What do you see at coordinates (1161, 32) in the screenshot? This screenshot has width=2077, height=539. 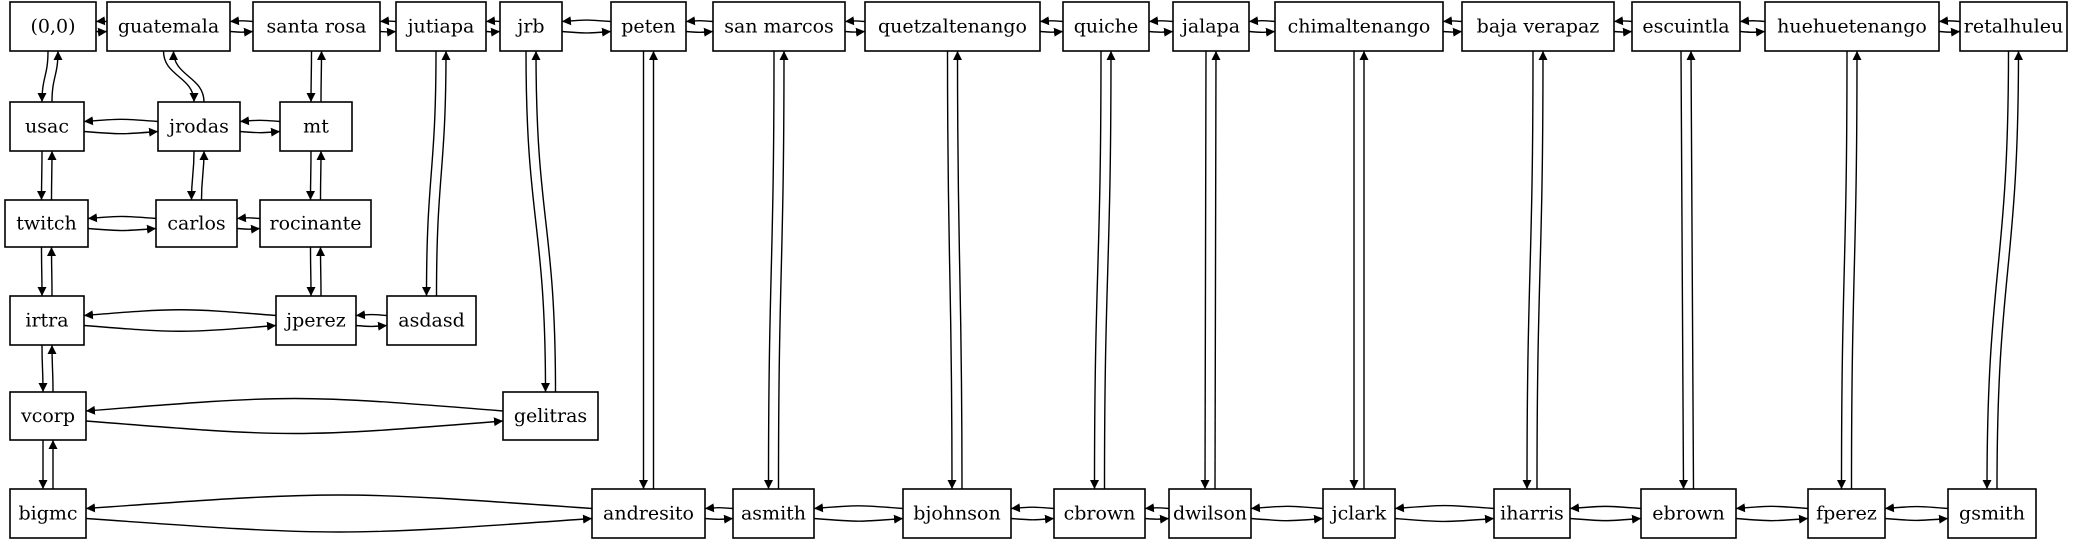 I see `edge-quiche-to-jalapa` at bounding box center [1161, 32].